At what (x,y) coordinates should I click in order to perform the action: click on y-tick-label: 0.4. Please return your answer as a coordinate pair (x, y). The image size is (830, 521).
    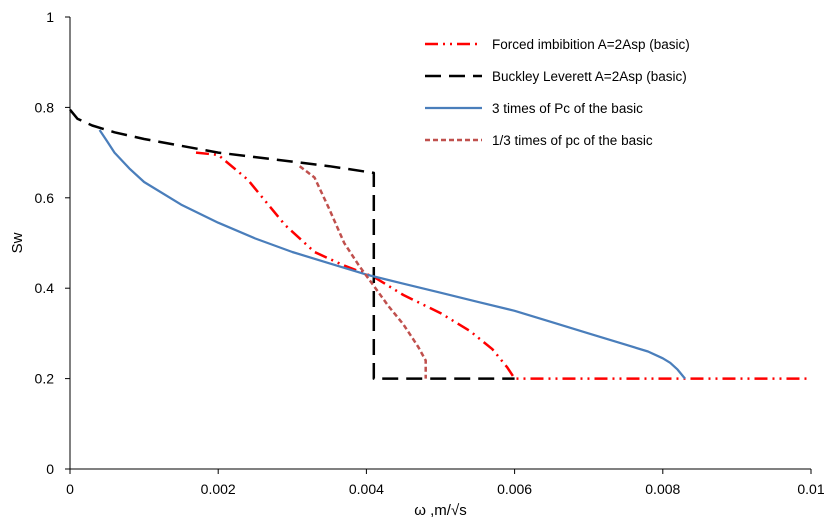
    Looking at the image, I should click on (45, 288).